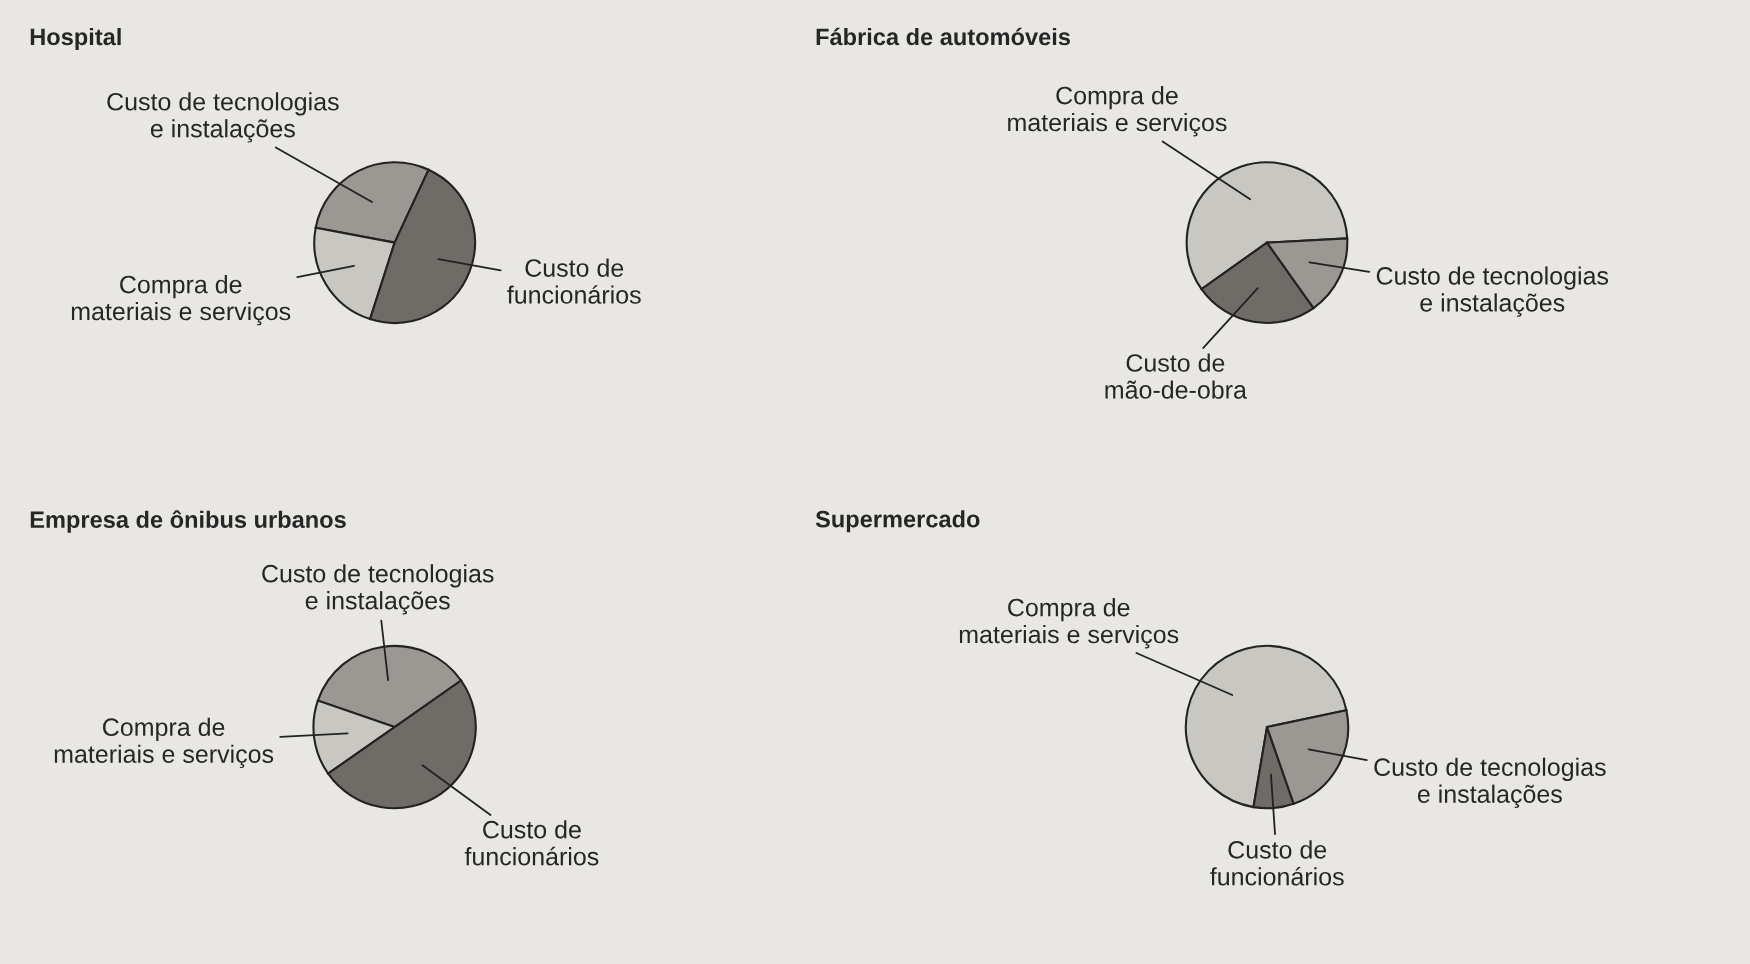 The height and width of the screenshot is (964, 1750). Describe the element at coordinates (943, 36) in the screenshot. I see `chart-title: Fábrica de automóveis` at that location.